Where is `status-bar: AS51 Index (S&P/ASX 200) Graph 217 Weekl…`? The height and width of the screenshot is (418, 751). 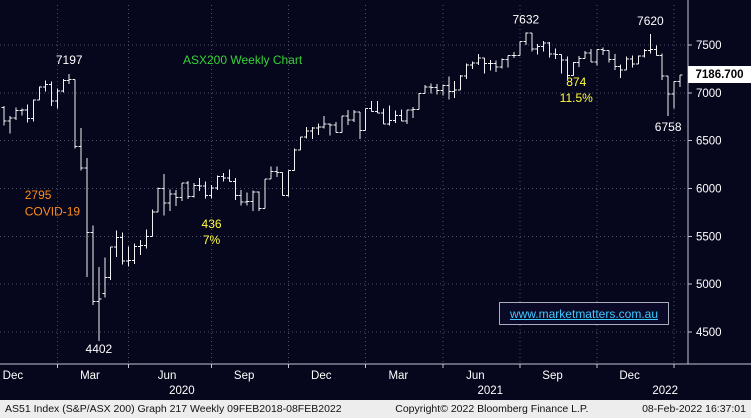
status-bar: AS51 Index (S&P/ASX 200) Graph 217 Weekl… is located at coordinates (375, 409).